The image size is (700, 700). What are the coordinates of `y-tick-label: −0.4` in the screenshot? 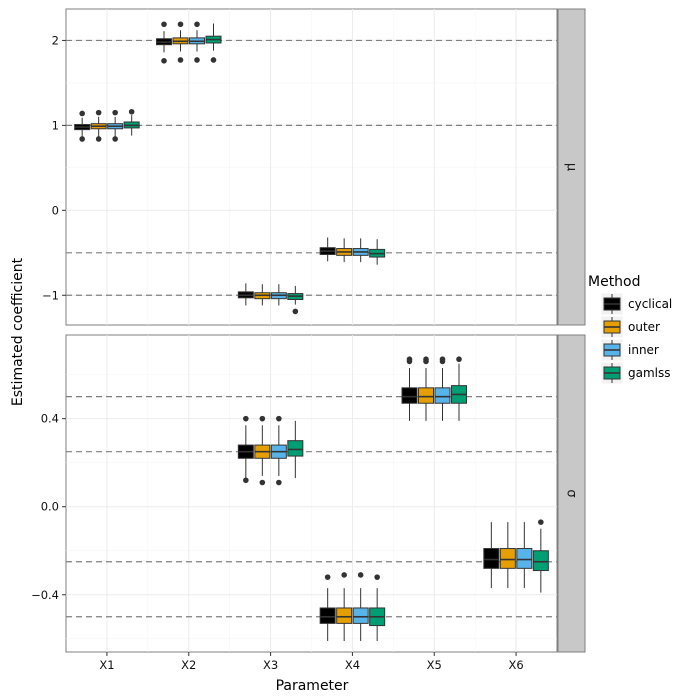 It's located at (45, 595).